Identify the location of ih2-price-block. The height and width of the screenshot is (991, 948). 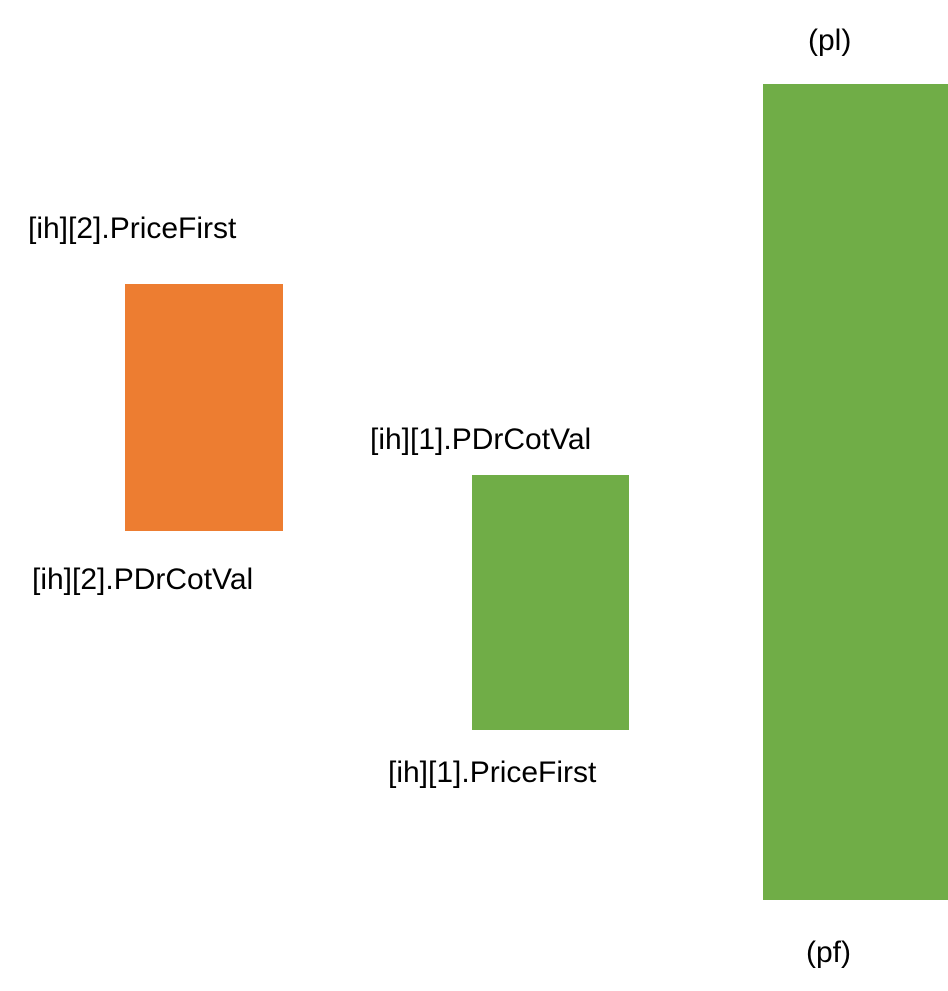
(204, 407).